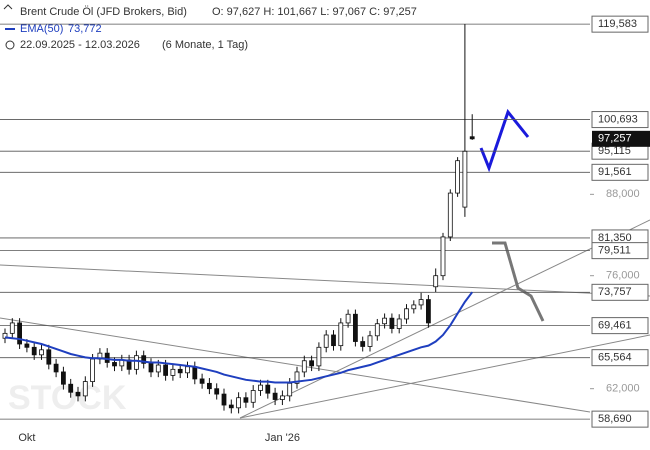 The image size is (650, 450). What do you see at coordinates (615, 419) in the screenshot?
I see `level-label: 58,690` at bounding box center [615, 419].